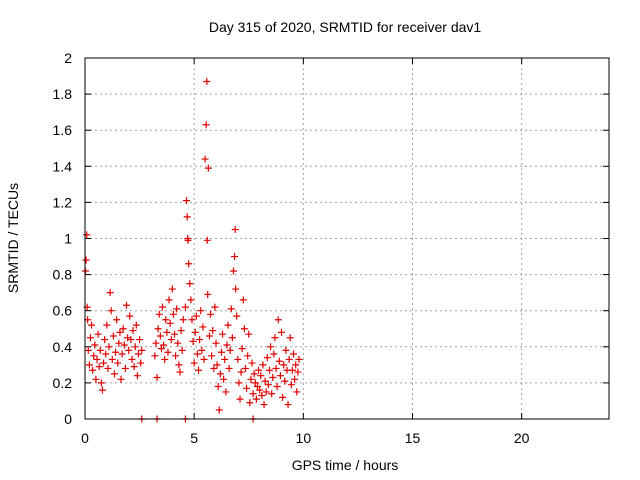  Describe the element at coordinates (63, 94) in the screenshot. I see `y-tick-label: 1.8` at that location.